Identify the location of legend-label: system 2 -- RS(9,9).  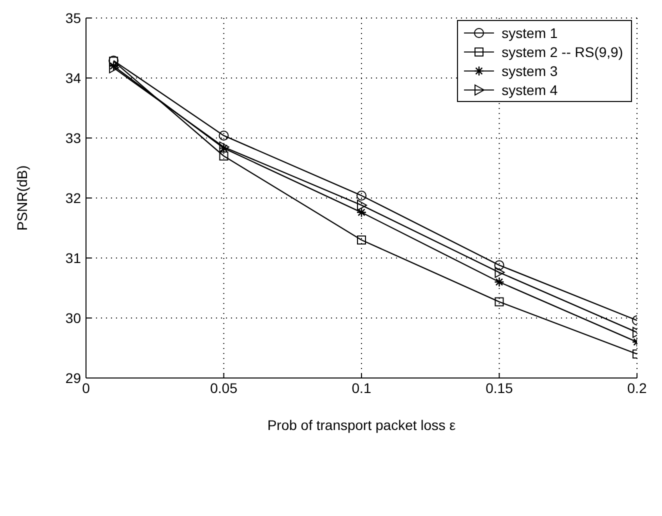
(562, 52).